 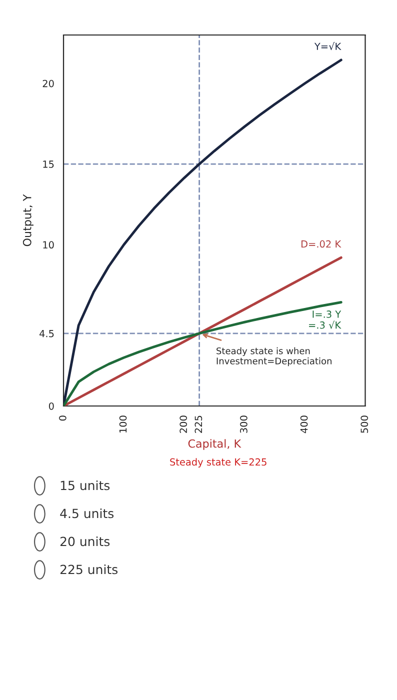 I want to click on x-tick-label: 225, so click(x=198, y=424).